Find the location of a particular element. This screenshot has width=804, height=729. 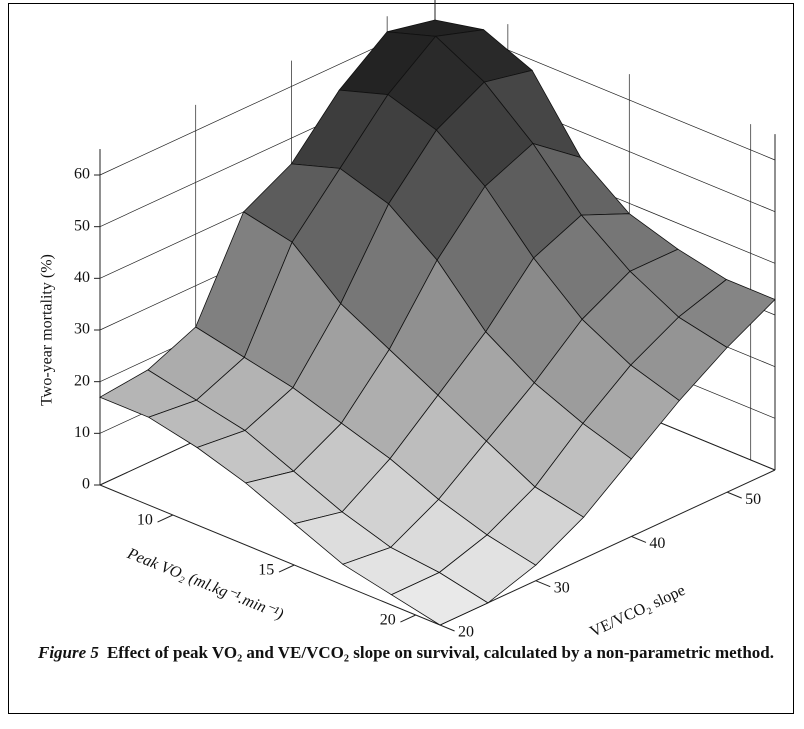

x-axis-title: Peak VO₂ (ml.kg⁻¹.min⁻¹) is located at coordinates (205, 584).